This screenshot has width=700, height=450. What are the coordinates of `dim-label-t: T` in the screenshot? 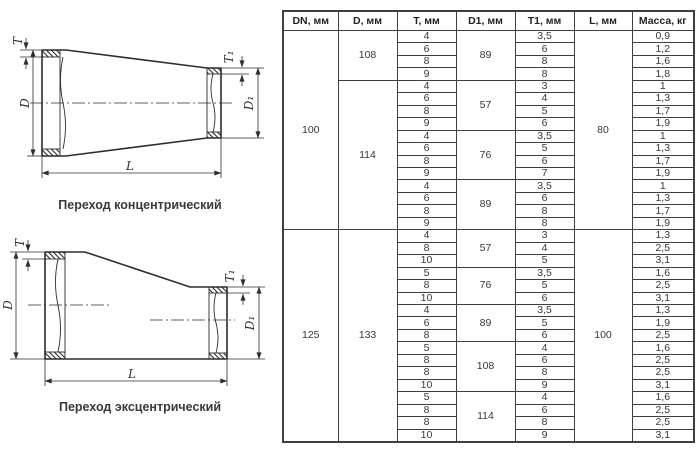 It's located at (18, 40).